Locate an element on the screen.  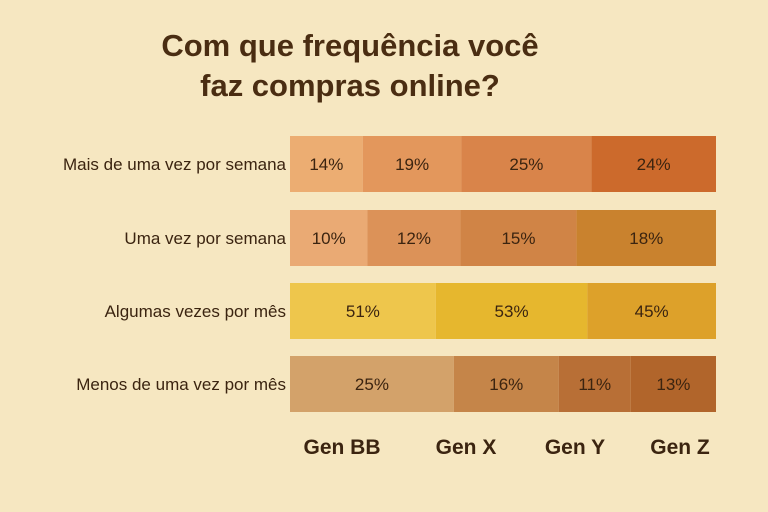
bar-row: Menos de uma vez por mês 25% 16% 11% 13% is located at coordinates (396, 384).